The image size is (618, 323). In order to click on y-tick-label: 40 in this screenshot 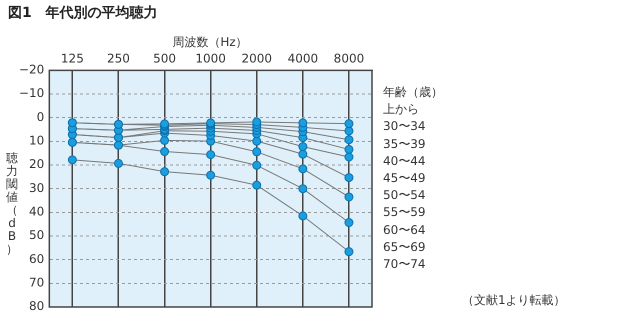, I will do `click(36, 211)`.